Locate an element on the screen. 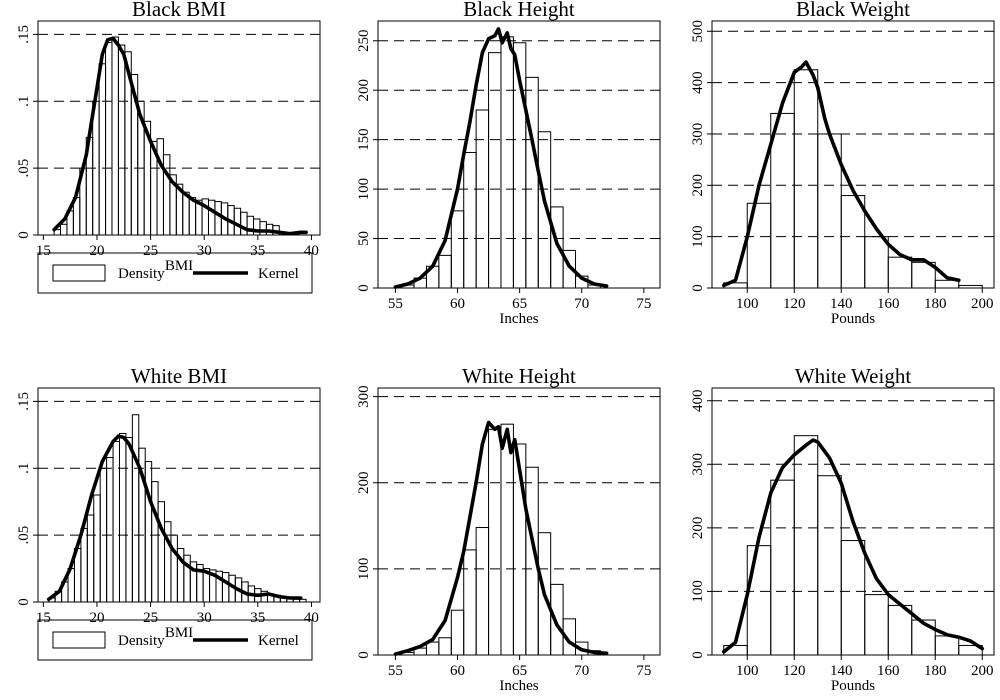 Image resolution: width=1000 pixels, height=700 pixels. y-tick-label: 400 is located at coordinates (698, 82).